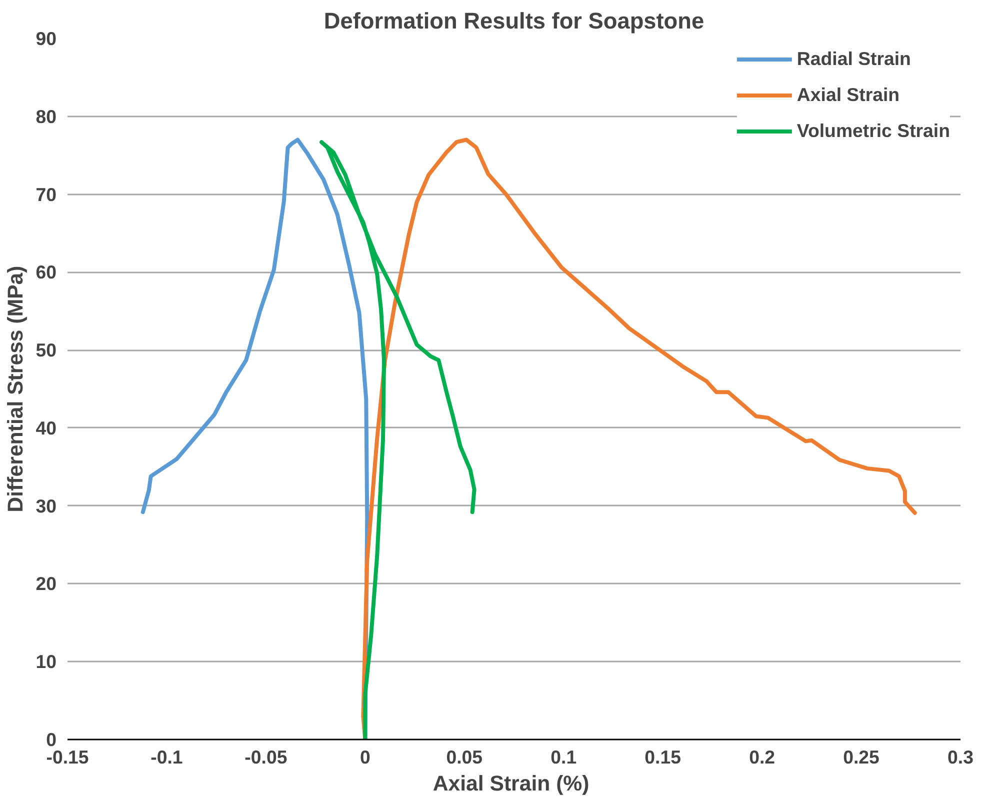  What do you see at coordinates (46, 116) in the screenshot?
I see `y-tick-label: 80` at bounding box center [46, 116].